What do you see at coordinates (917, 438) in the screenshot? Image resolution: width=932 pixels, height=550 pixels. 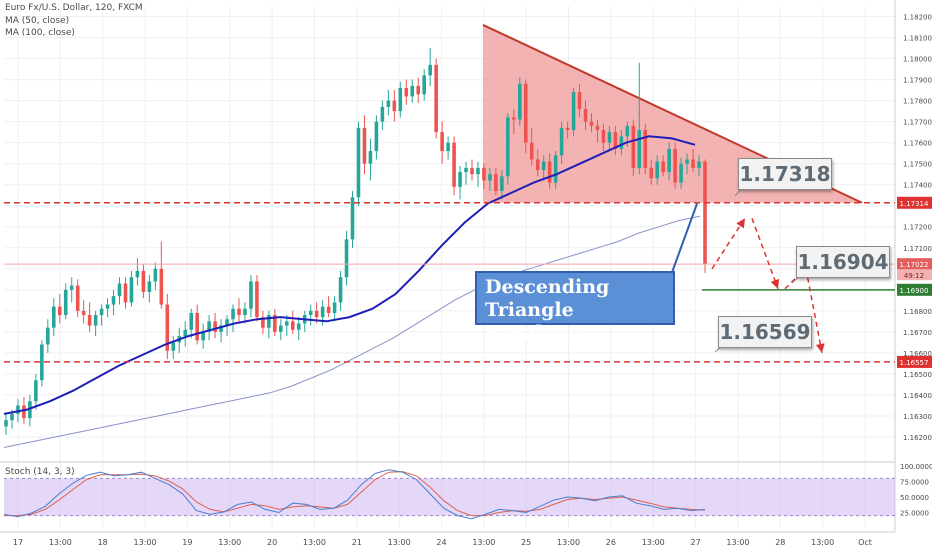 I see `price-tick-label: 1.16200` at bounding box center [917, 438].